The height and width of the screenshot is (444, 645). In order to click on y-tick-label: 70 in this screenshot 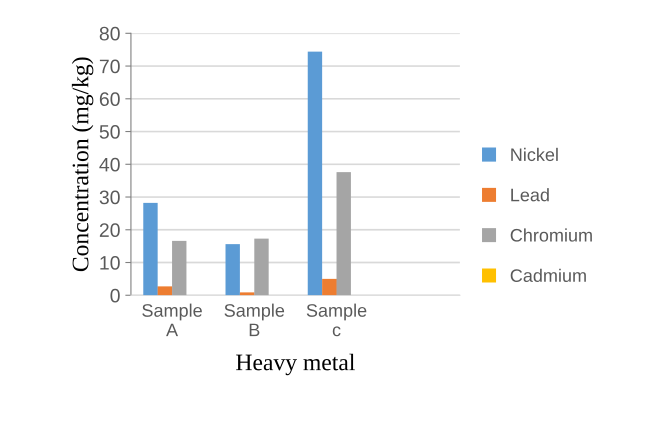, I will do `click(110, 67)`.